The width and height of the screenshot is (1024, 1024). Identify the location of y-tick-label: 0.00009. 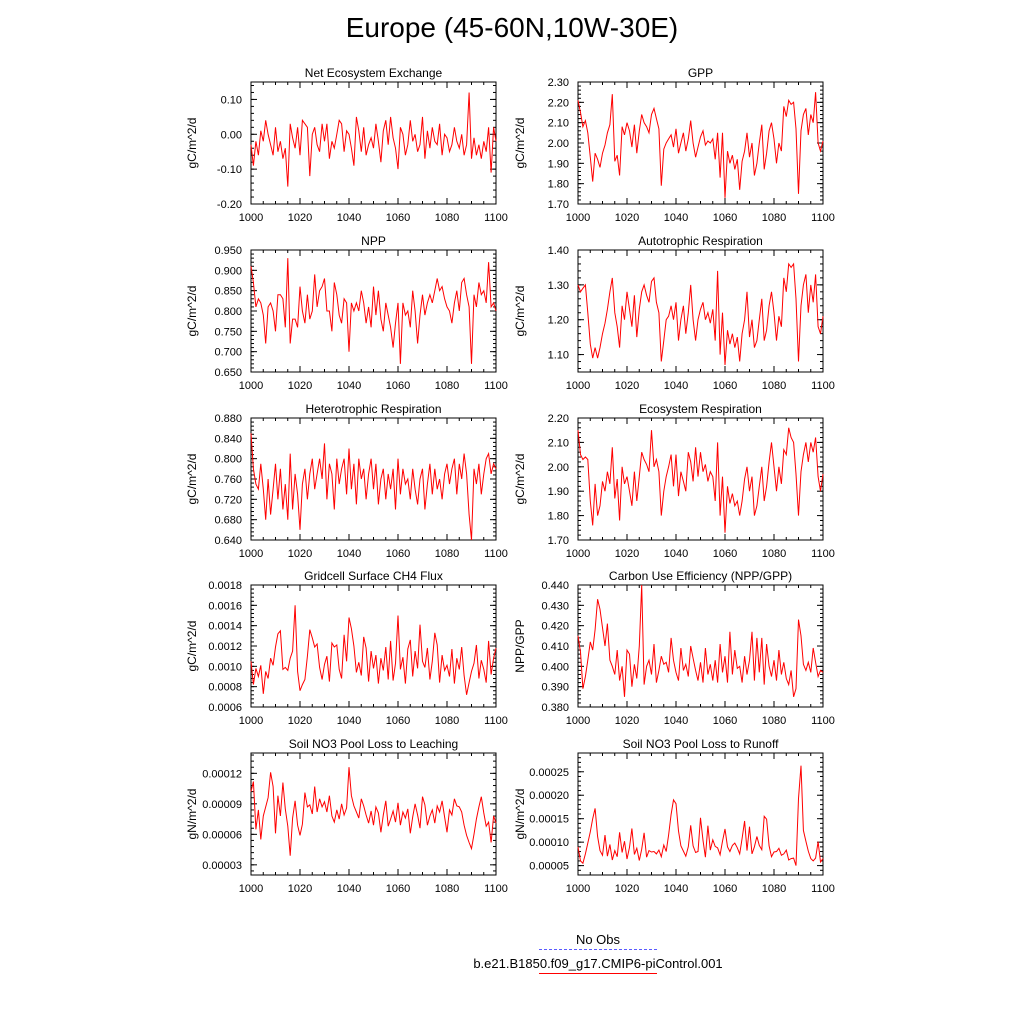
(222, 805).